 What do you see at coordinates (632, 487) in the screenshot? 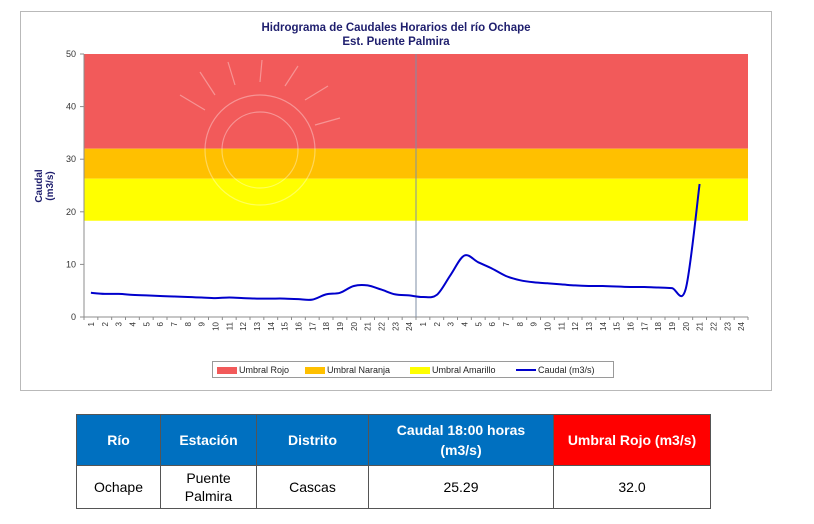
I see `cell-umbral-rojo: 32.0` at bounding box center [632, 487].